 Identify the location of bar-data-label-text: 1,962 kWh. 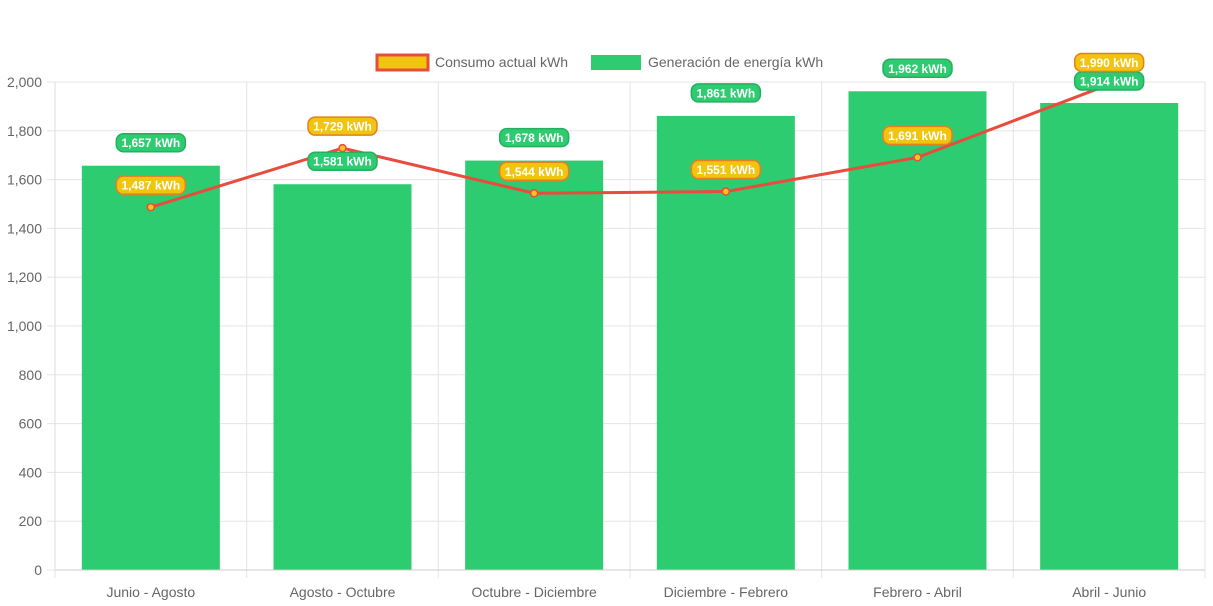
(917, 69).